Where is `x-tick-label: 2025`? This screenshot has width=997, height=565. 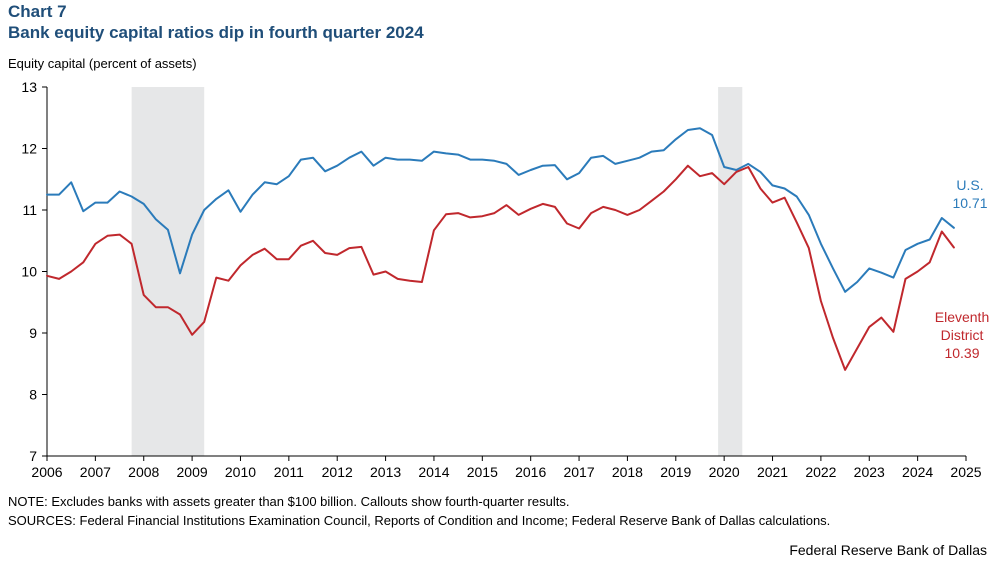
x-tick-label: 2025 is located at coordinates (965, 472).